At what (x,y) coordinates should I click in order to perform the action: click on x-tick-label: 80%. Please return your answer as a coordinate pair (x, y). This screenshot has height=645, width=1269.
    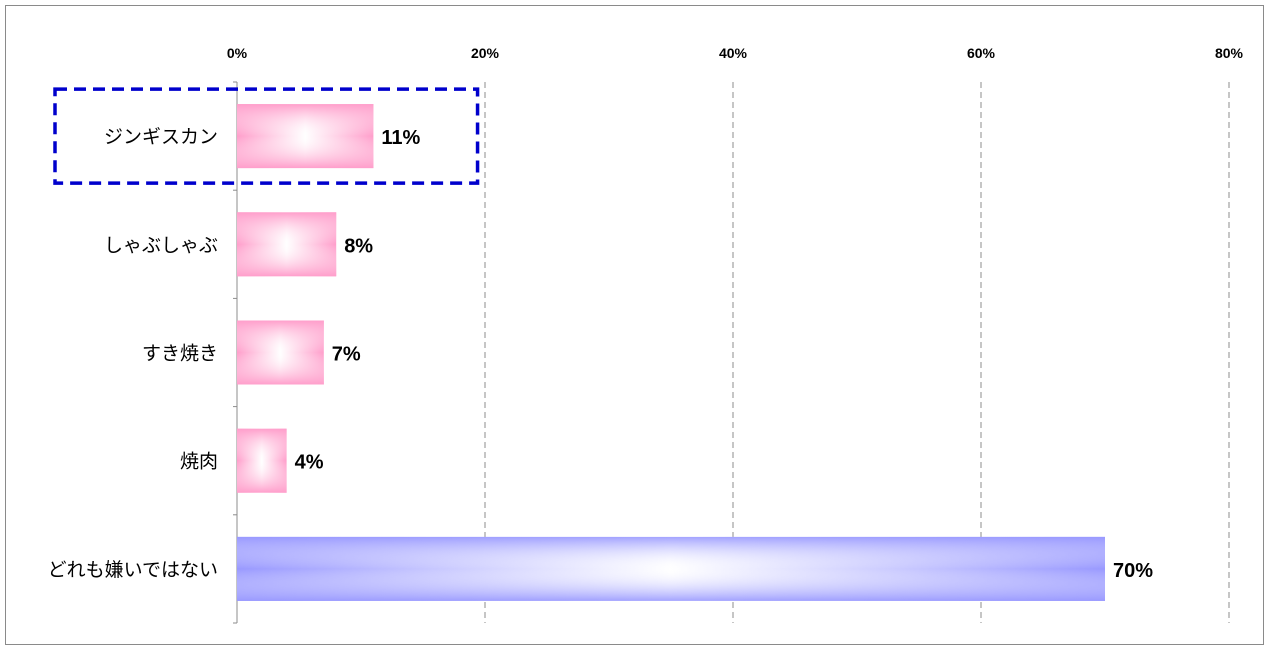
    Looking at the image, I should click on (1229, 53).